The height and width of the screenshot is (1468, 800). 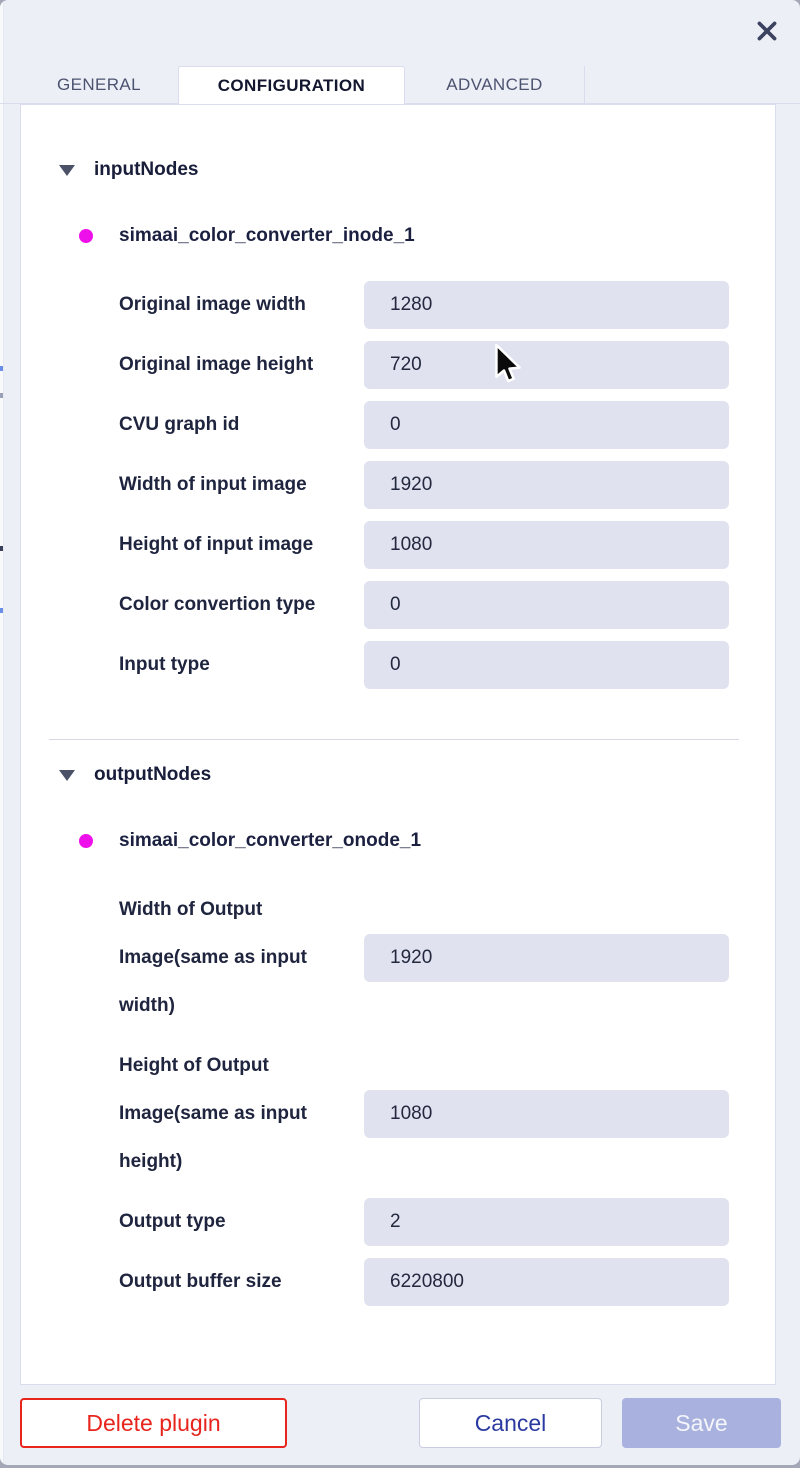 What do you see at coordinates (267, 235) in the screenshot?
I see `node-name: simaai_color_converter_inode_1` at bounding box center [267, 235].